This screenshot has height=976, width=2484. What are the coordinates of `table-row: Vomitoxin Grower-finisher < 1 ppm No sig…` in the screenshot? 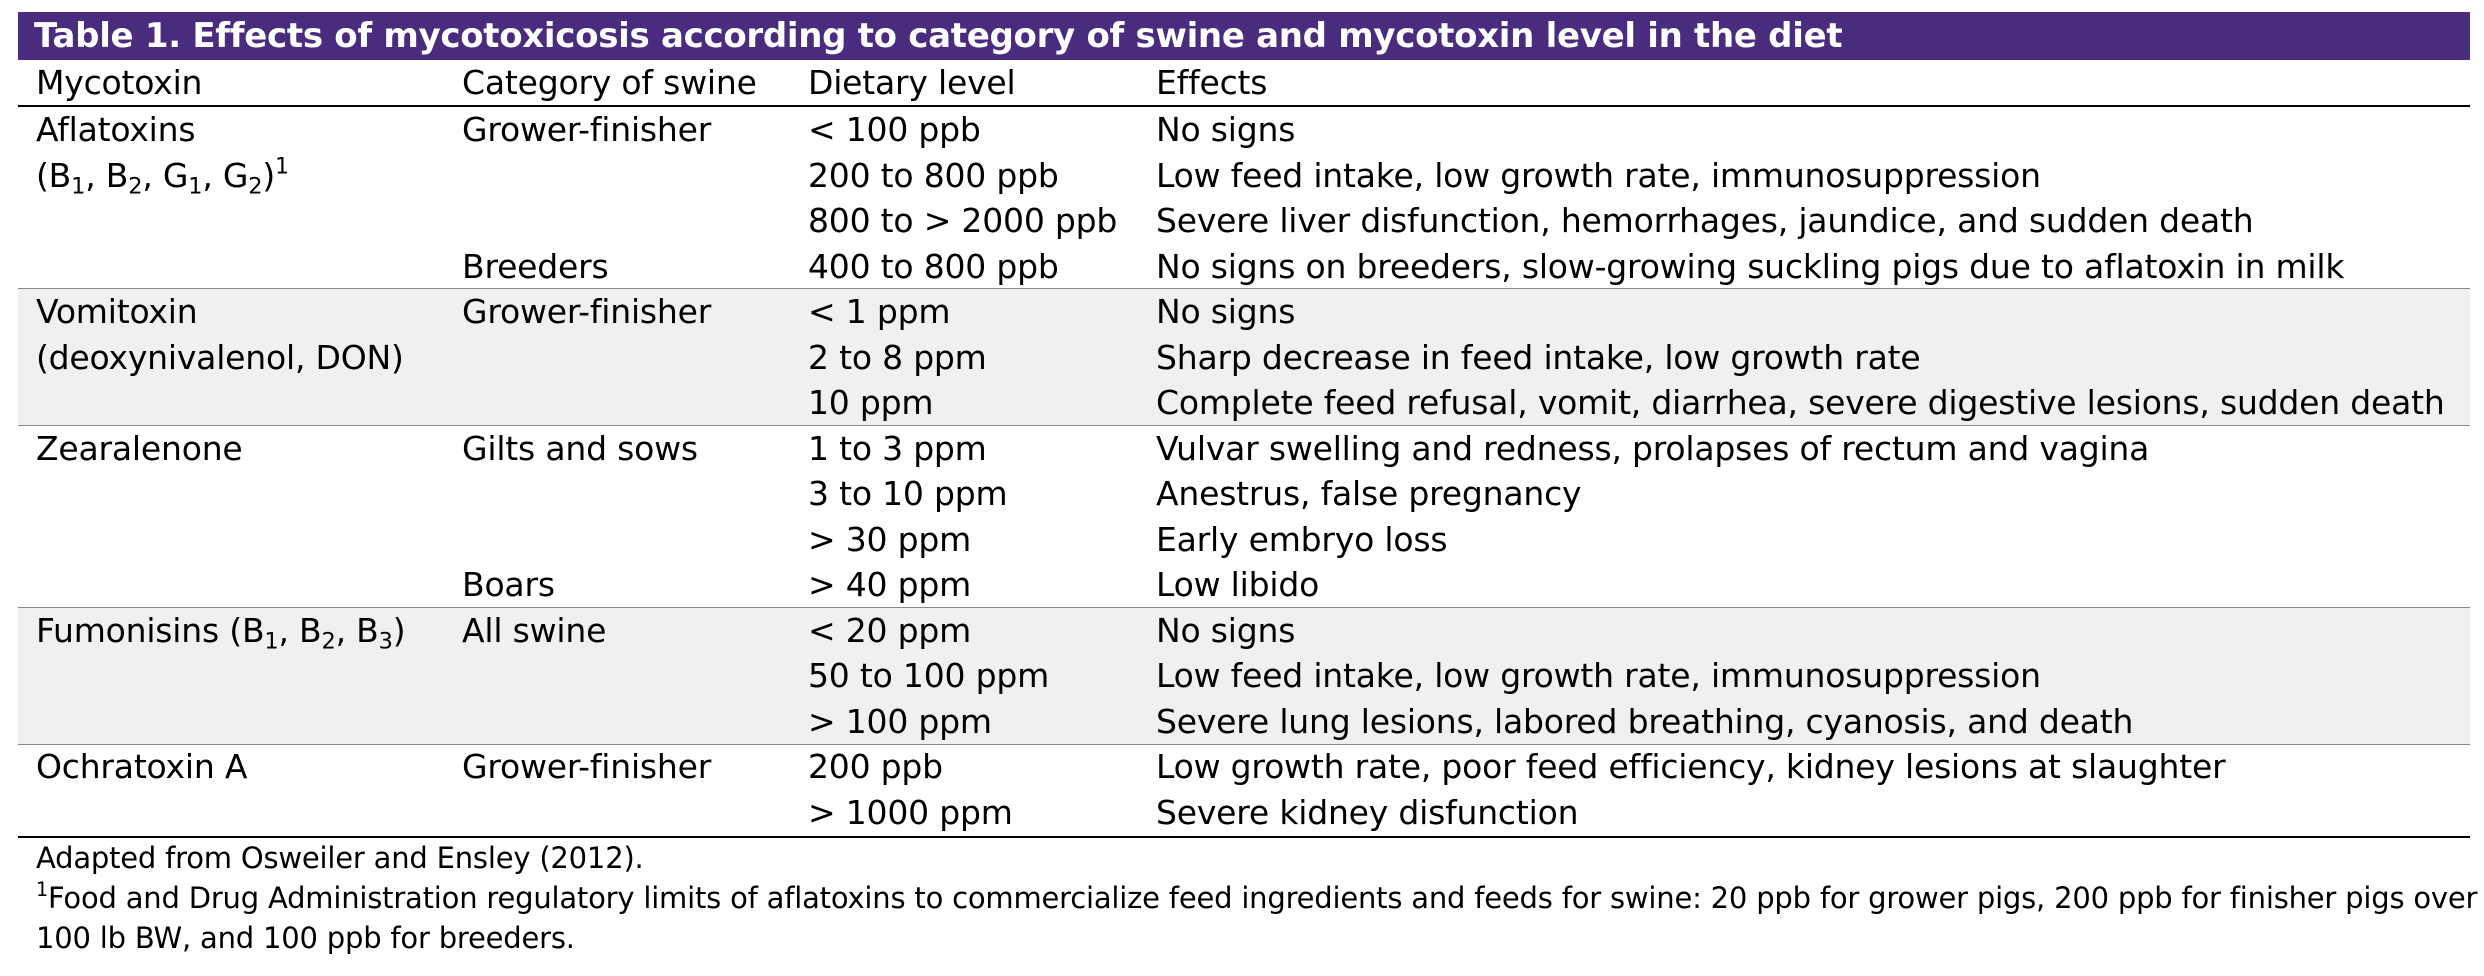 It's located at (1244, 312).